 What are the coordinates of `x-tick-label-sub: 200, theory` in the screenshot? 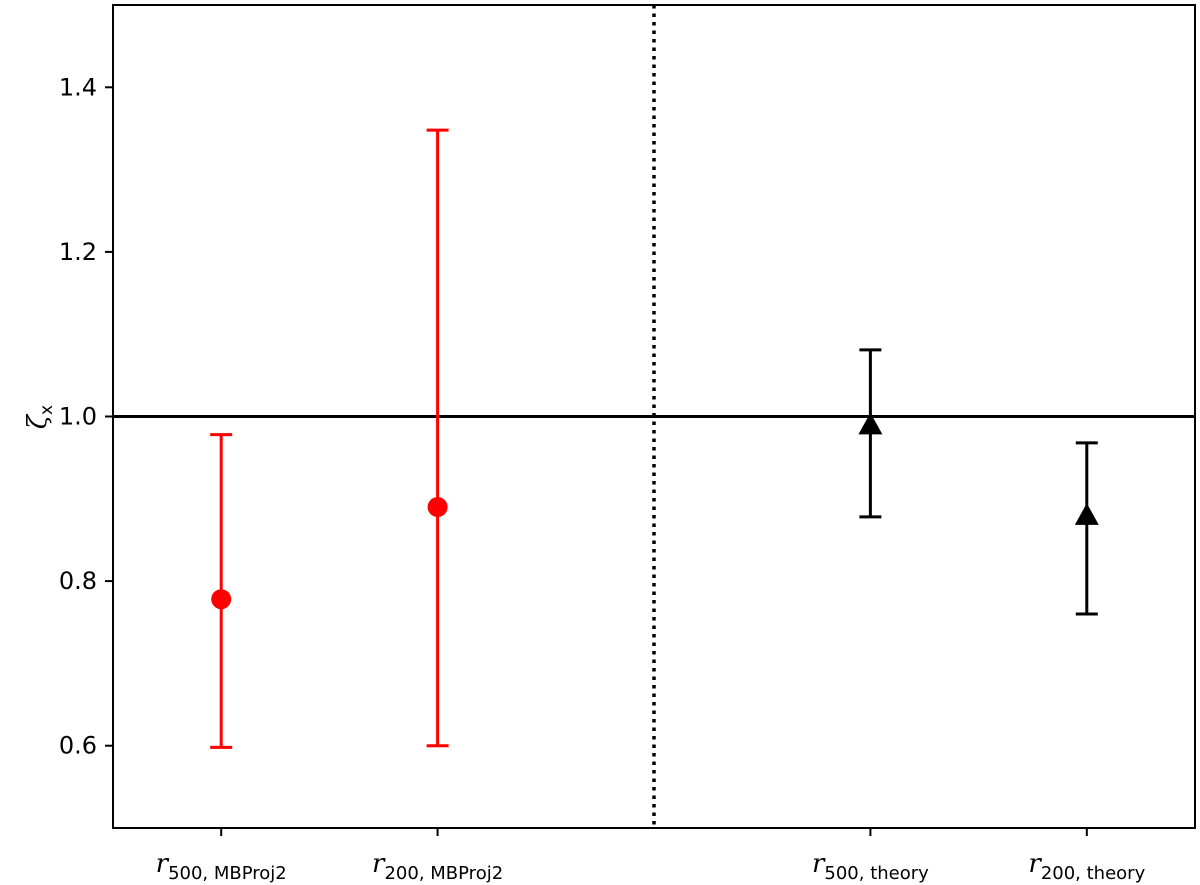 It's located at (1093, 873).